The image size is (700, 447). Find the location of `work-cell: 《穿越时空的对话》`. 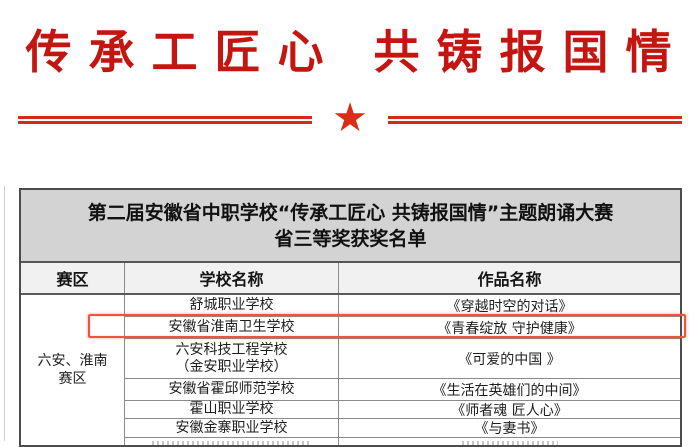

work-cell: 《穿越时空的对话》 is located at coordinates (509, 305).